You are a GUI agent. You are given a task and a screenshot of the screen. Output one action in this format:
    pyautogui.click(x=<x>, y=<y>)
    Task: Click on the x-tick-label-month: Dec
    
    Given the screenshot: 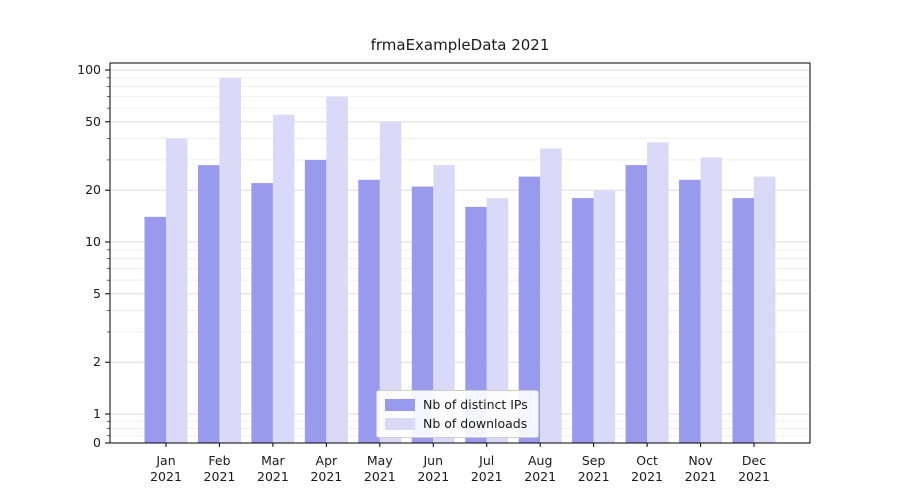 What is the action you would take?
    pyautogui.click(x=754, y=460)
    